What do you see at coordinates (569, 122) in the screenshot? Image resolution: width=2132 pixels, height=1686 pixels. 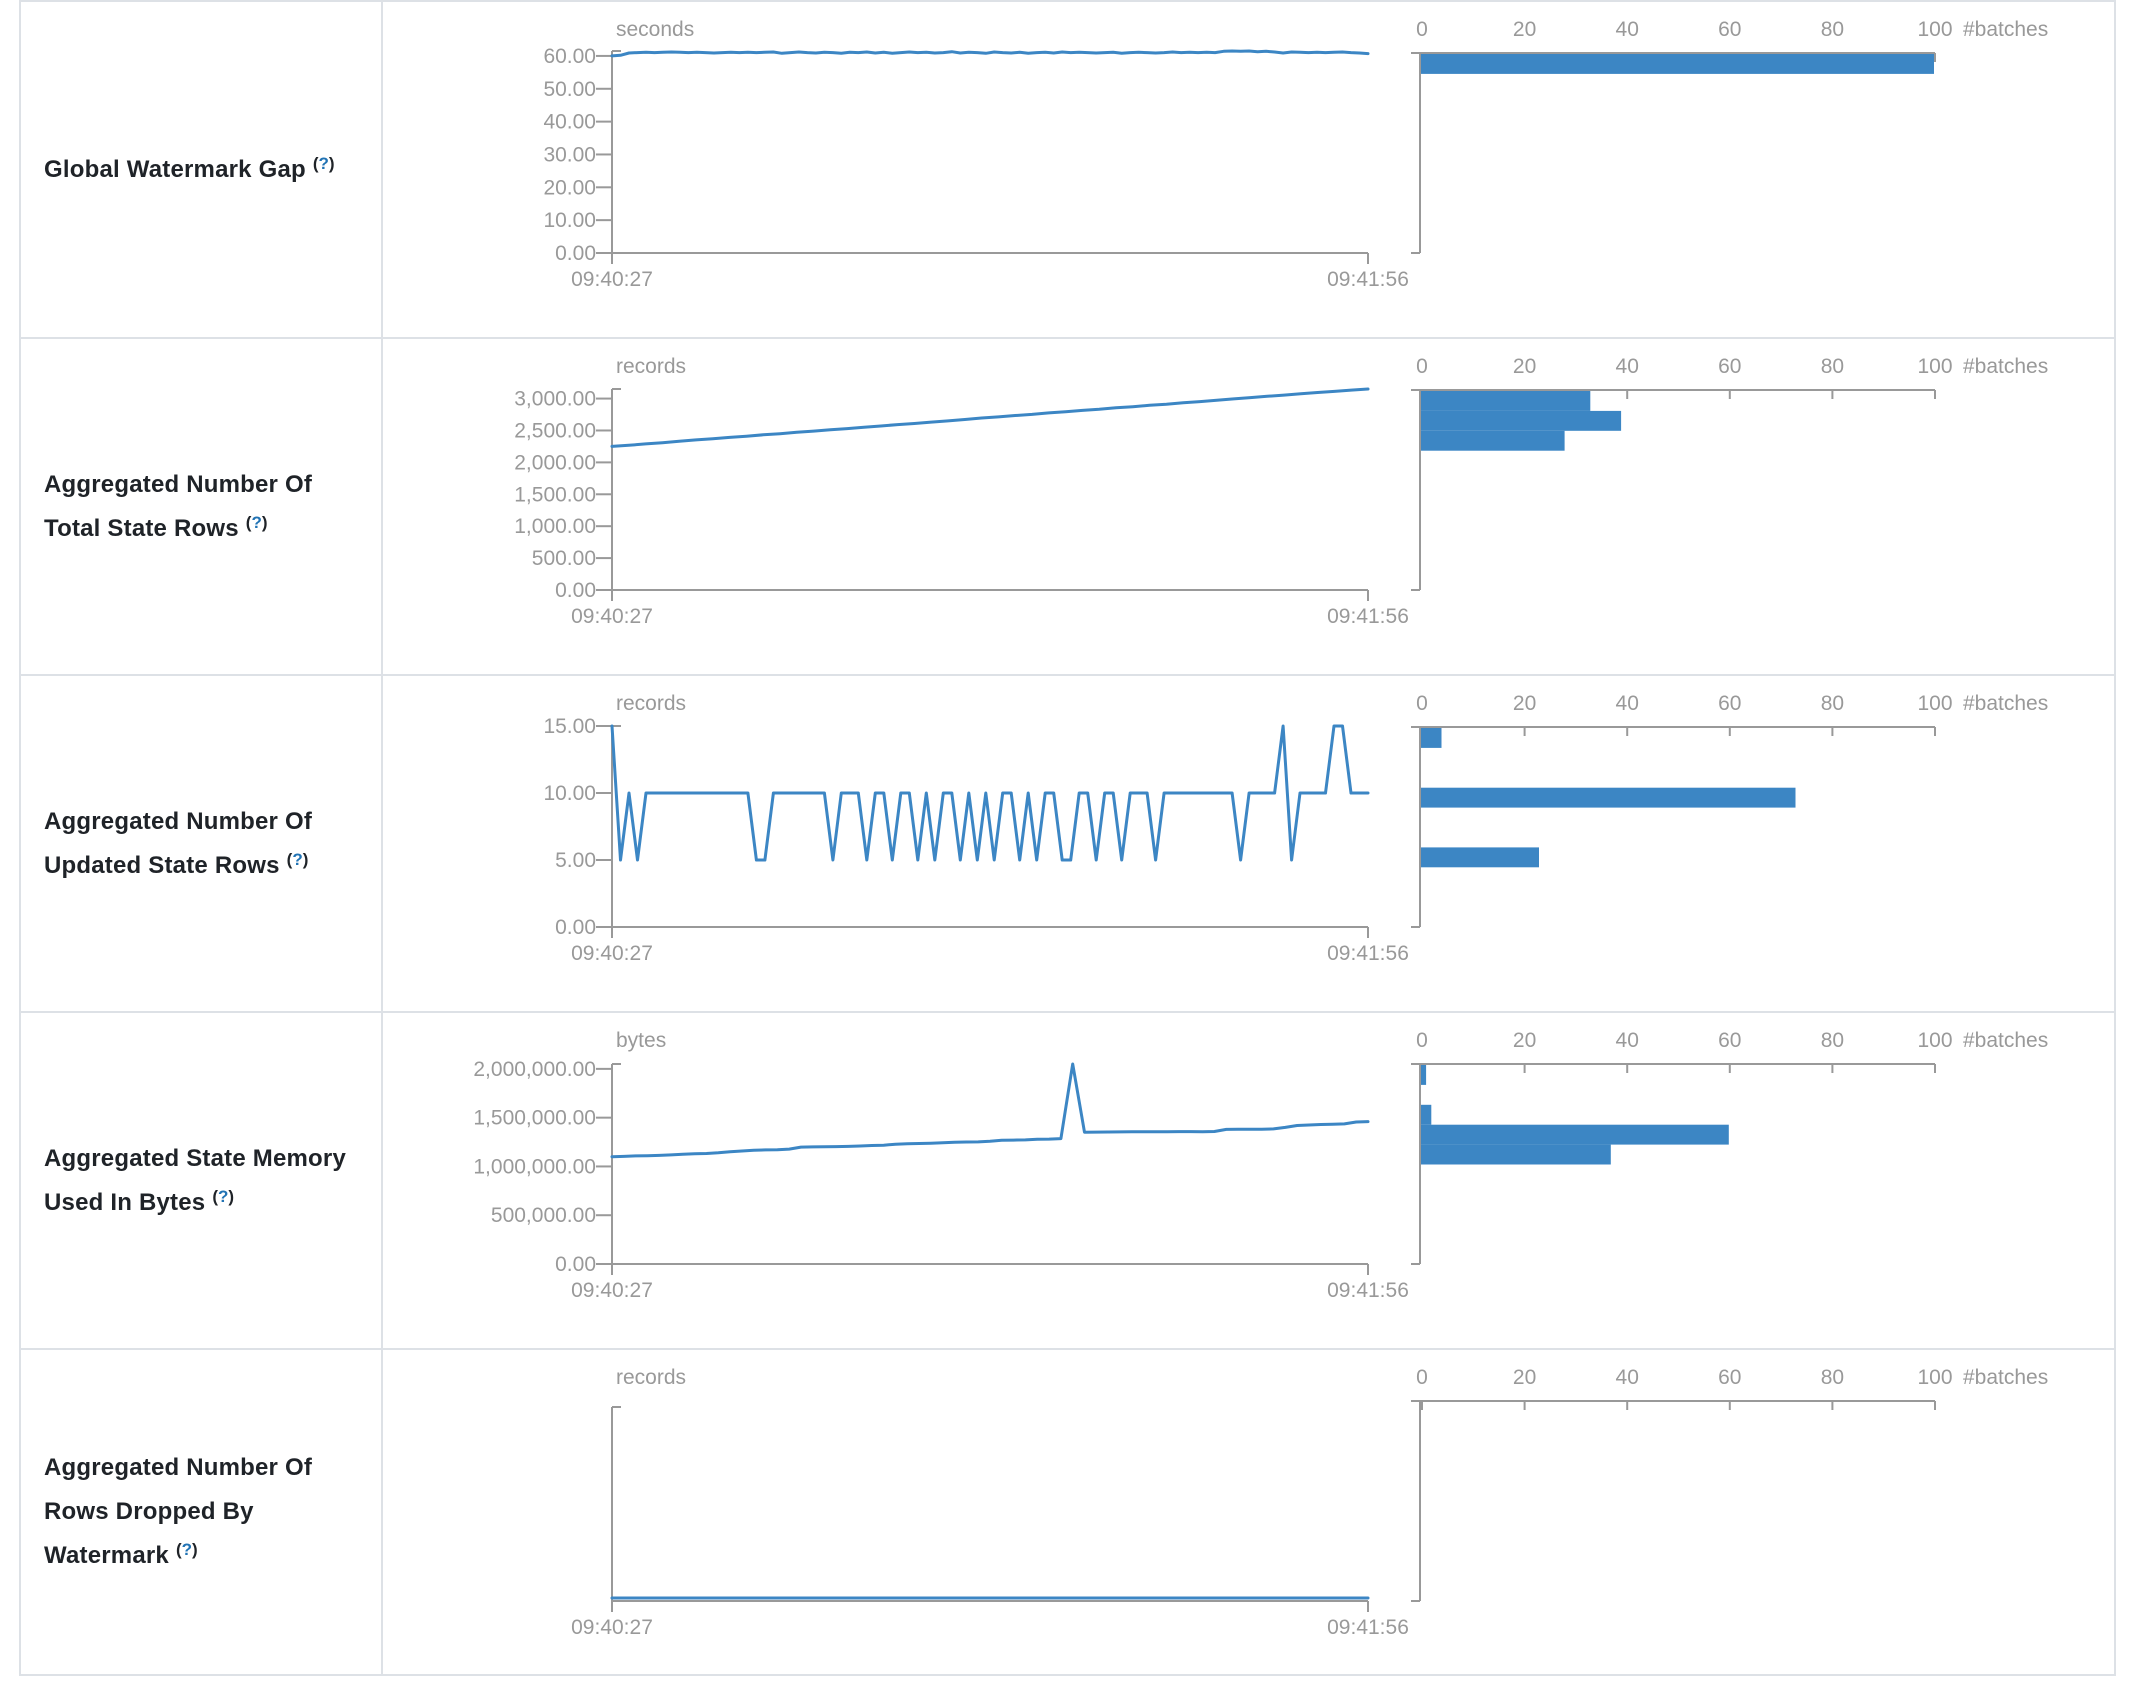 I see `y-tick-label: 40.00` at bounding box center [569, 122].